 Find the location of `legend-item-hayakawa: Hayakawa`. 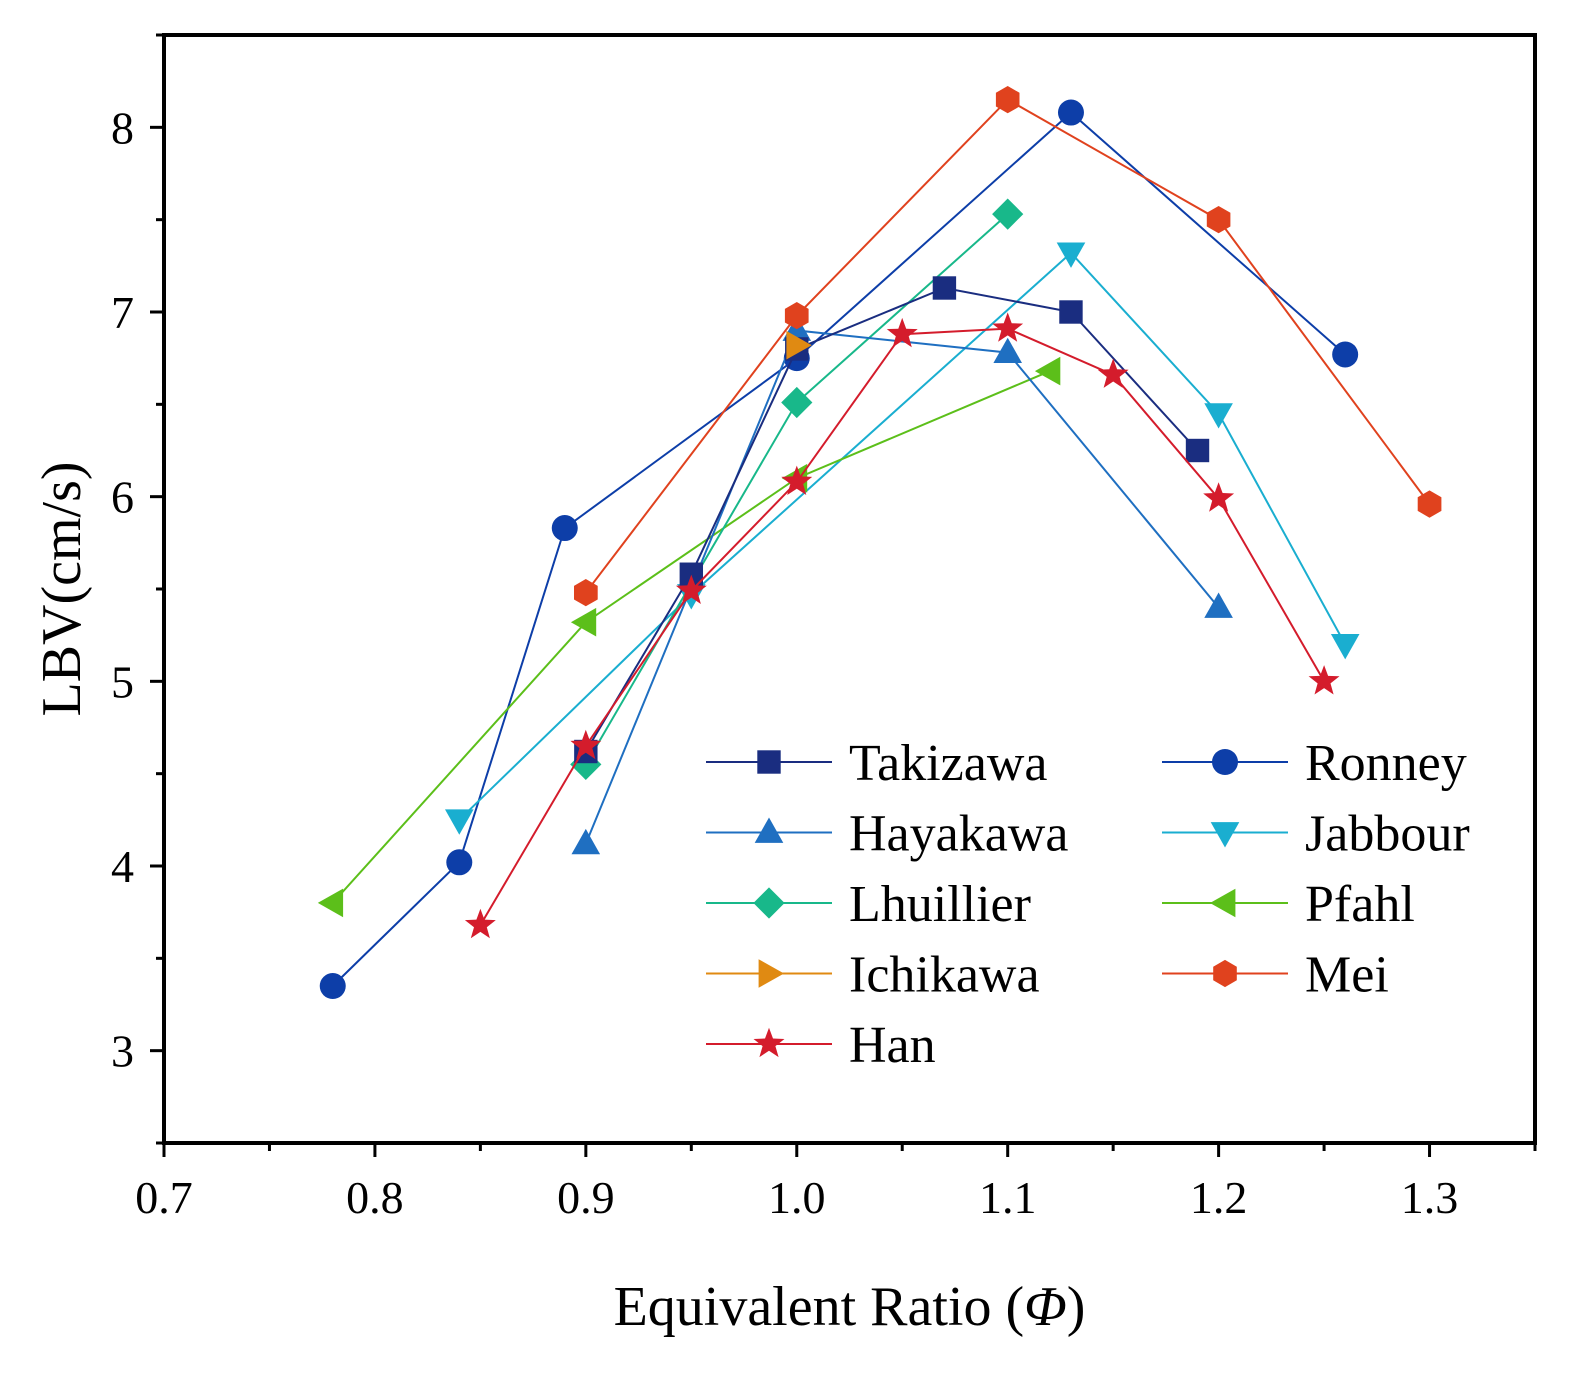

legend-item-hayakawa: Hayakawa is located at coordinates (887, 834).